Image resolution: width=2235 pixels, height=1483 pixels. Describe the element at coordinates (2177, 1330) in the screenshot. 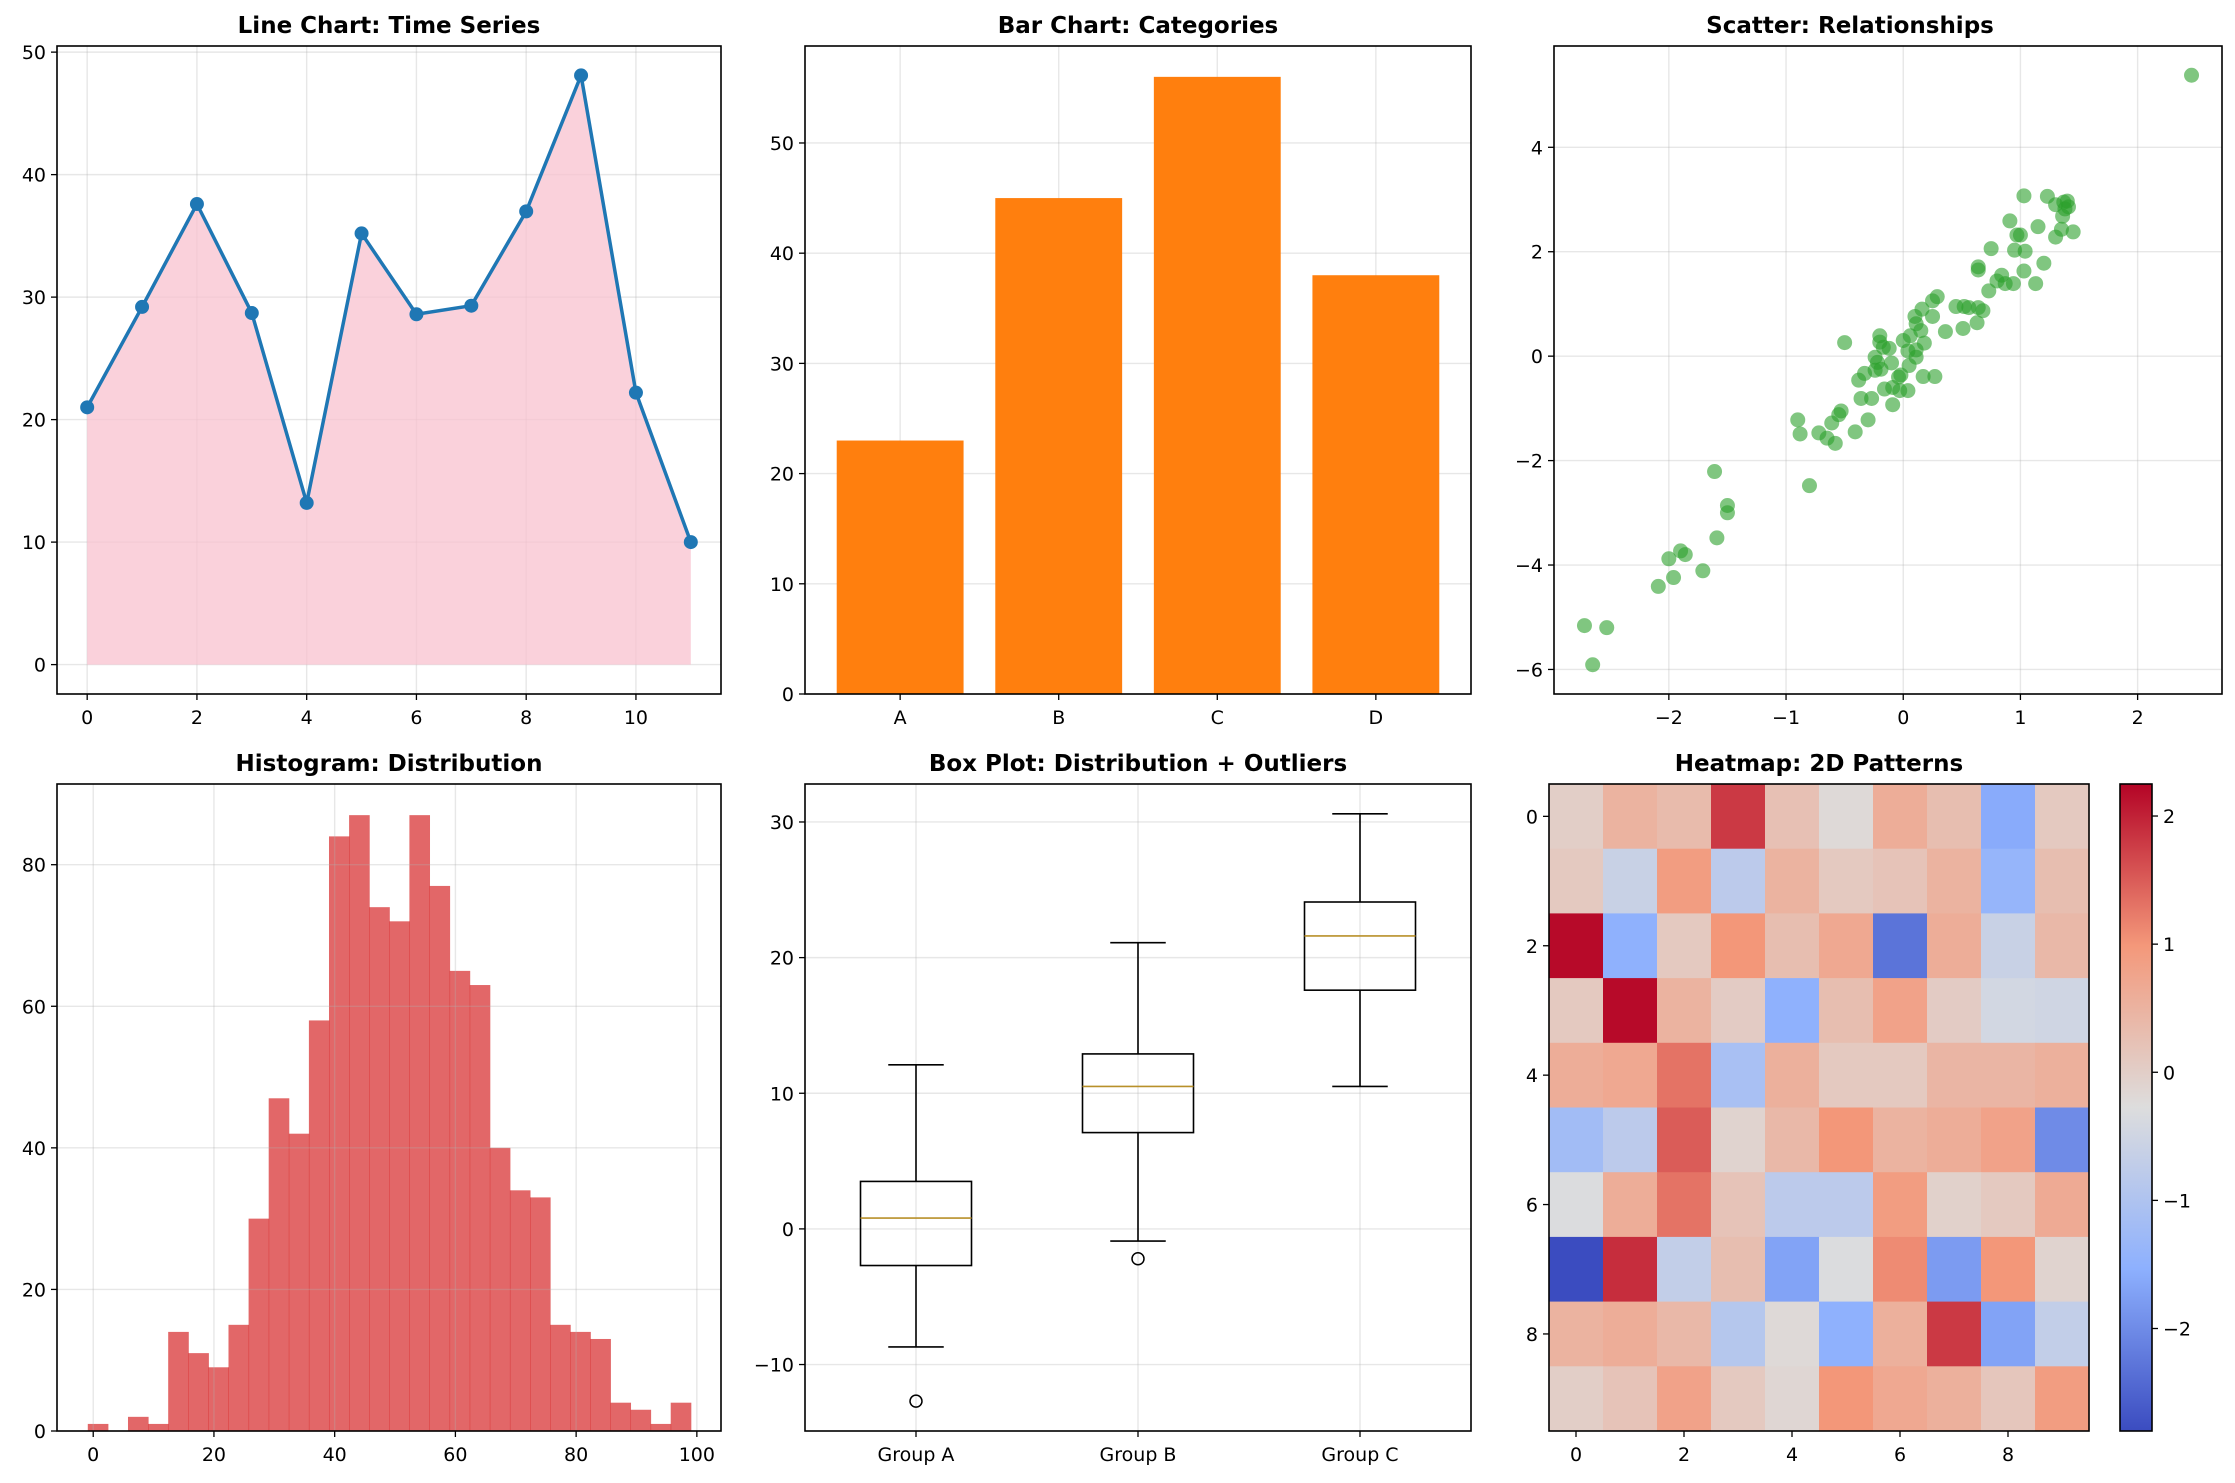

I see `colorbar-tick-label: −2` at that location.